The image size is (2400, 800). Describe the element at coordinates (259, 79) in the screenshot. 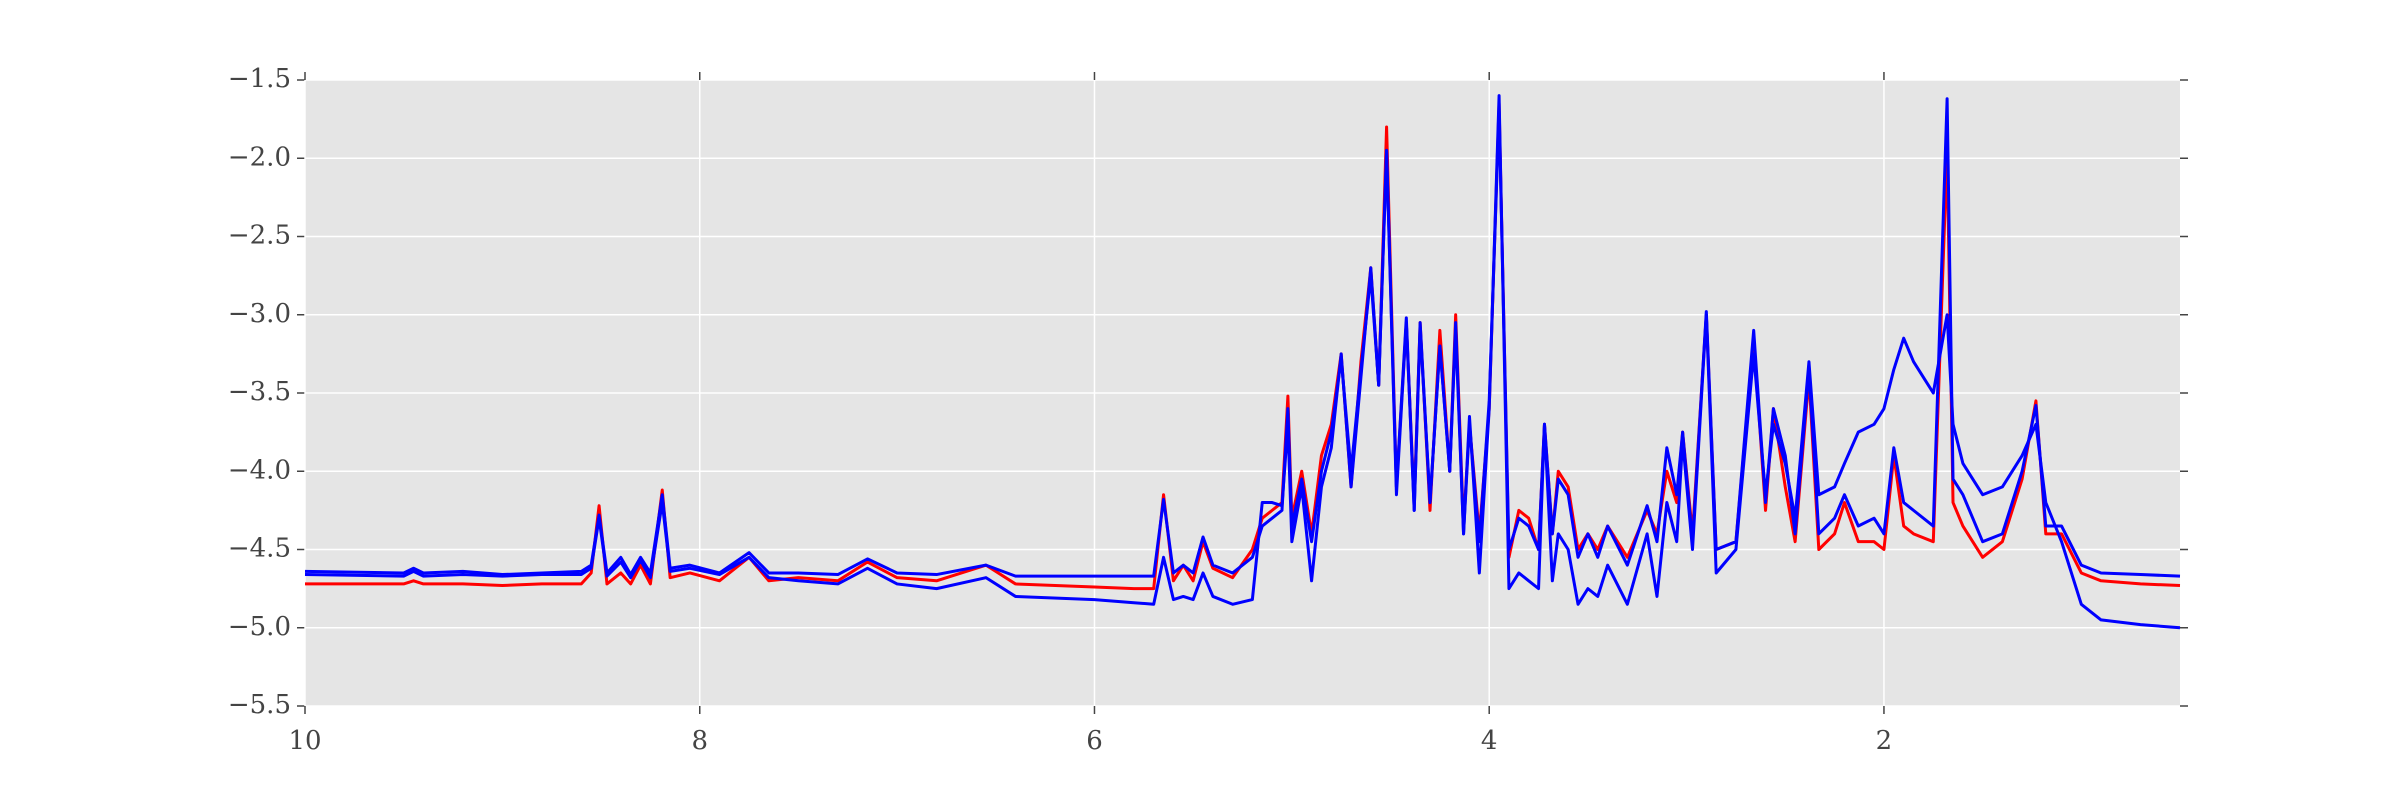

I see `y-tick-label: −1.5` at that location.